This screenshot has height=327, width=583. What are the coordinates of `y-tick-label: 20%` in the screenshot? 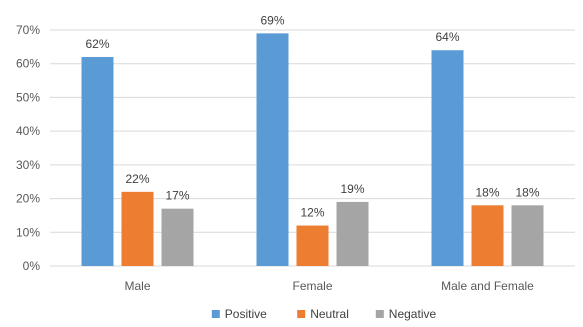 It's located at (28, 199).